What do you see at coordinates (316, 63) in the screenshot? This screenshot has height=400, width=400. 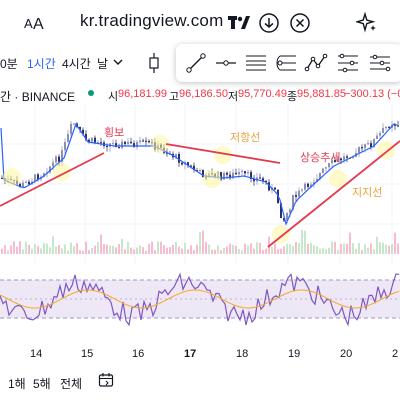 I see `pattern-tool-icon` at bounding box center [316, 63].